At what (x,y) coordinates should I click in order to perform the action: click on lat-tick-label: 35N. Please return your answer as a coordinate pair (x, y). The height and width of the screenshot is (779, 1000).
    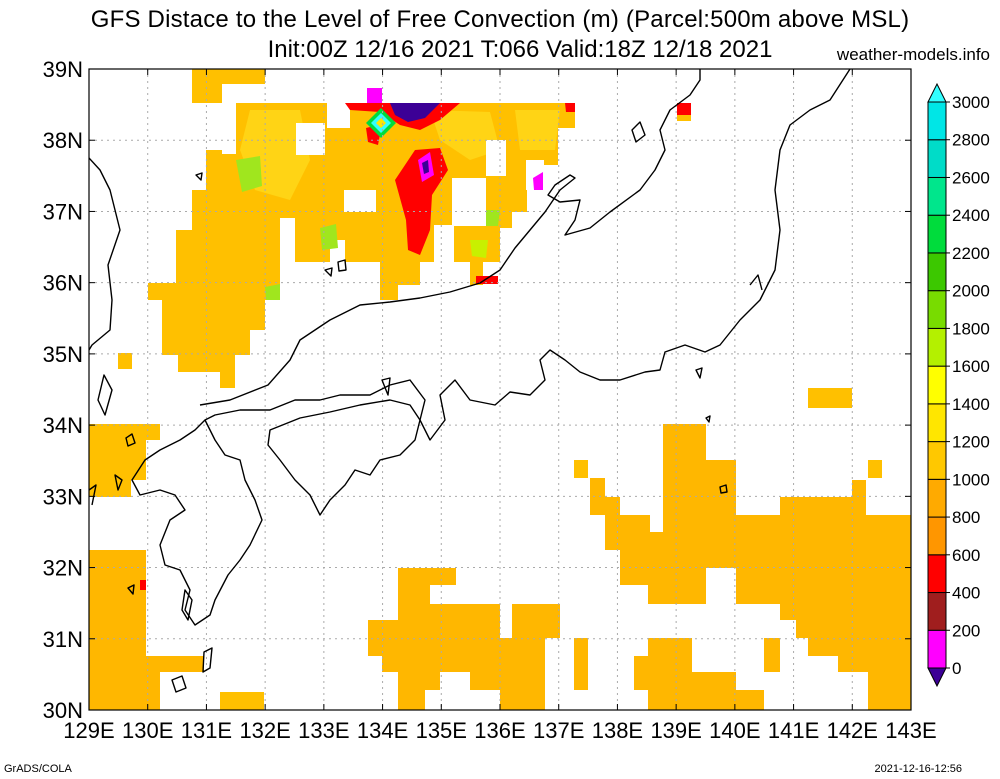
    Looking at the image, I should click on (63, 354).